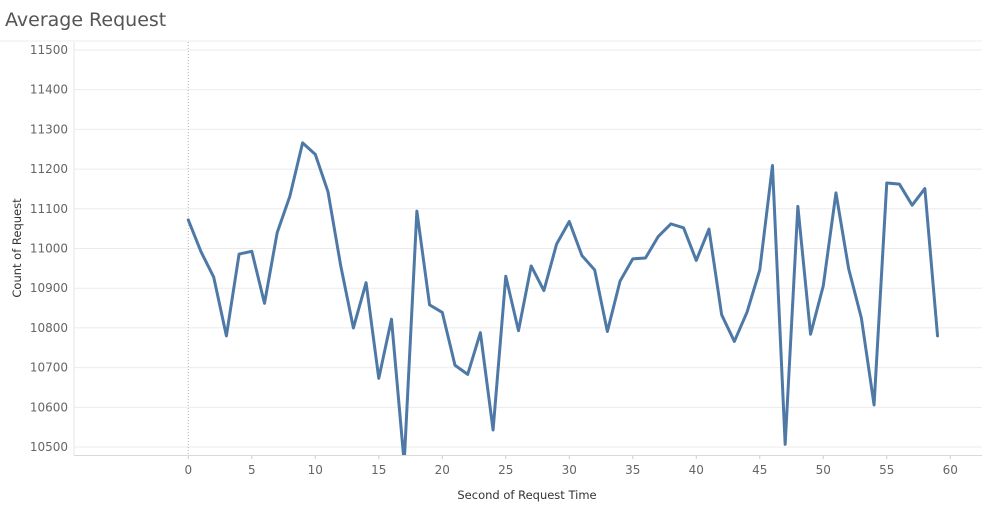  Describe the element at coordinates (49, 447) in the screenshot. I see `y-tick-label: 10500` at that location.